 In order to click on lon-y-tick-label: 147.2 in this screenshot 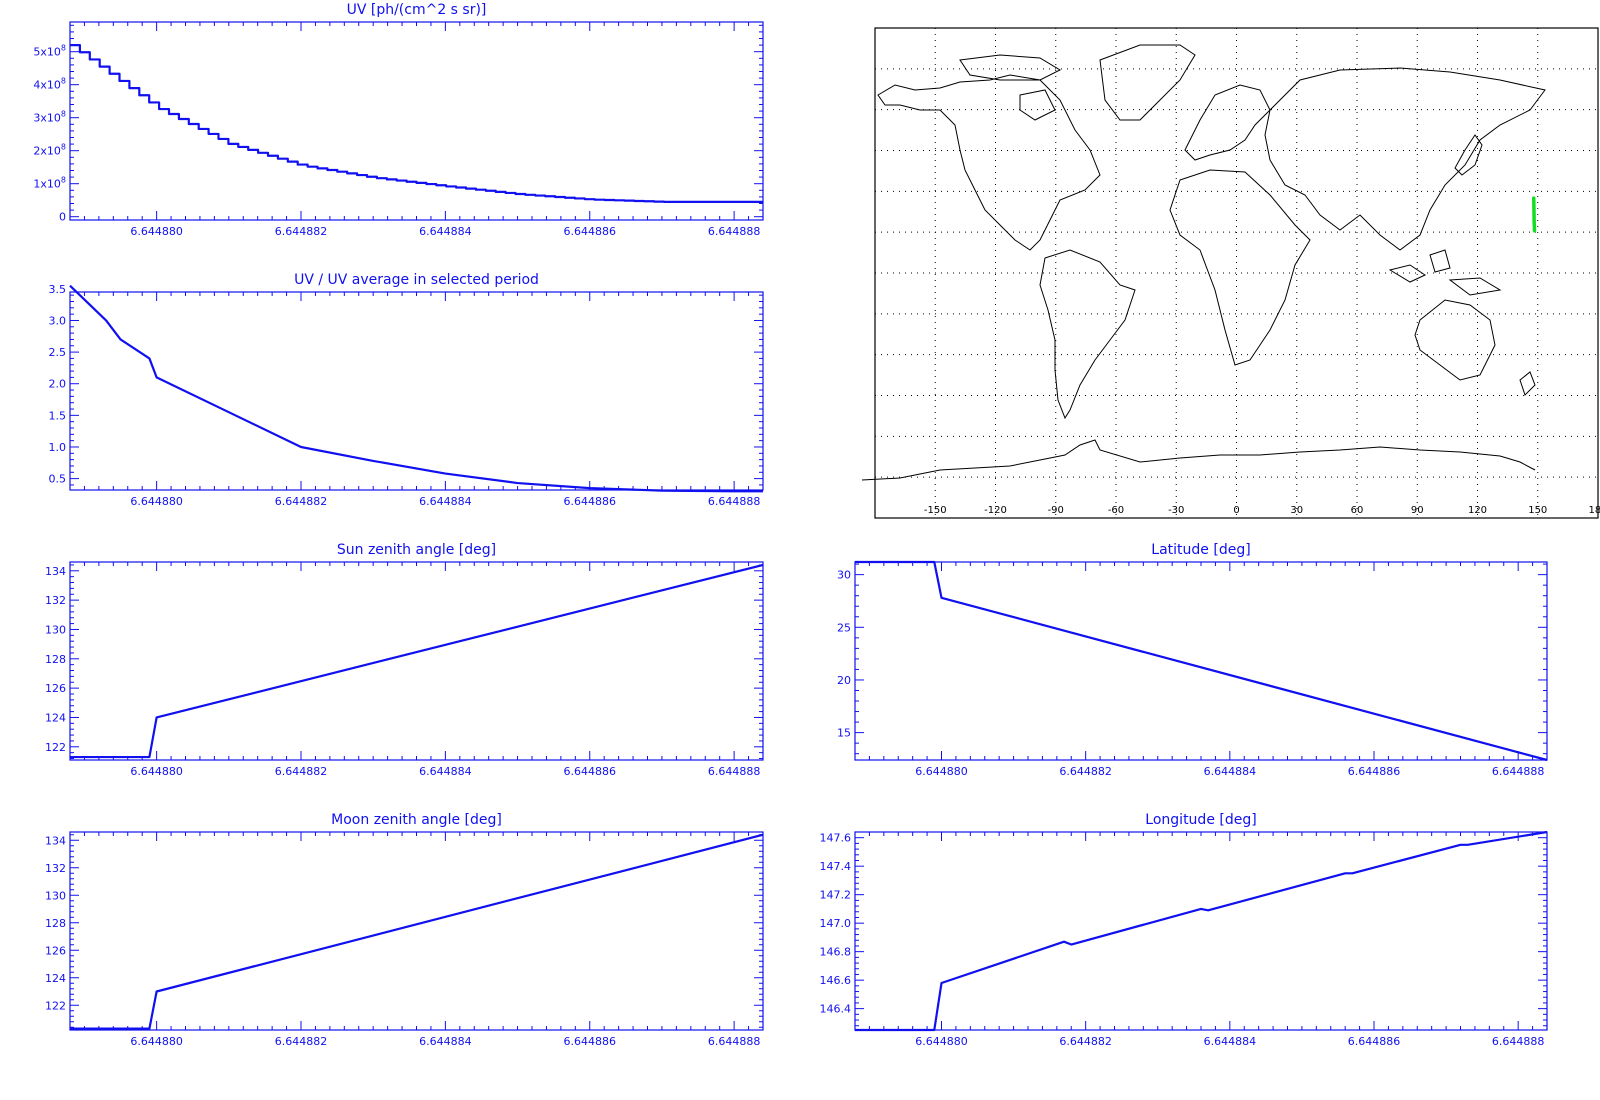, I will do `click(836, 895)`.